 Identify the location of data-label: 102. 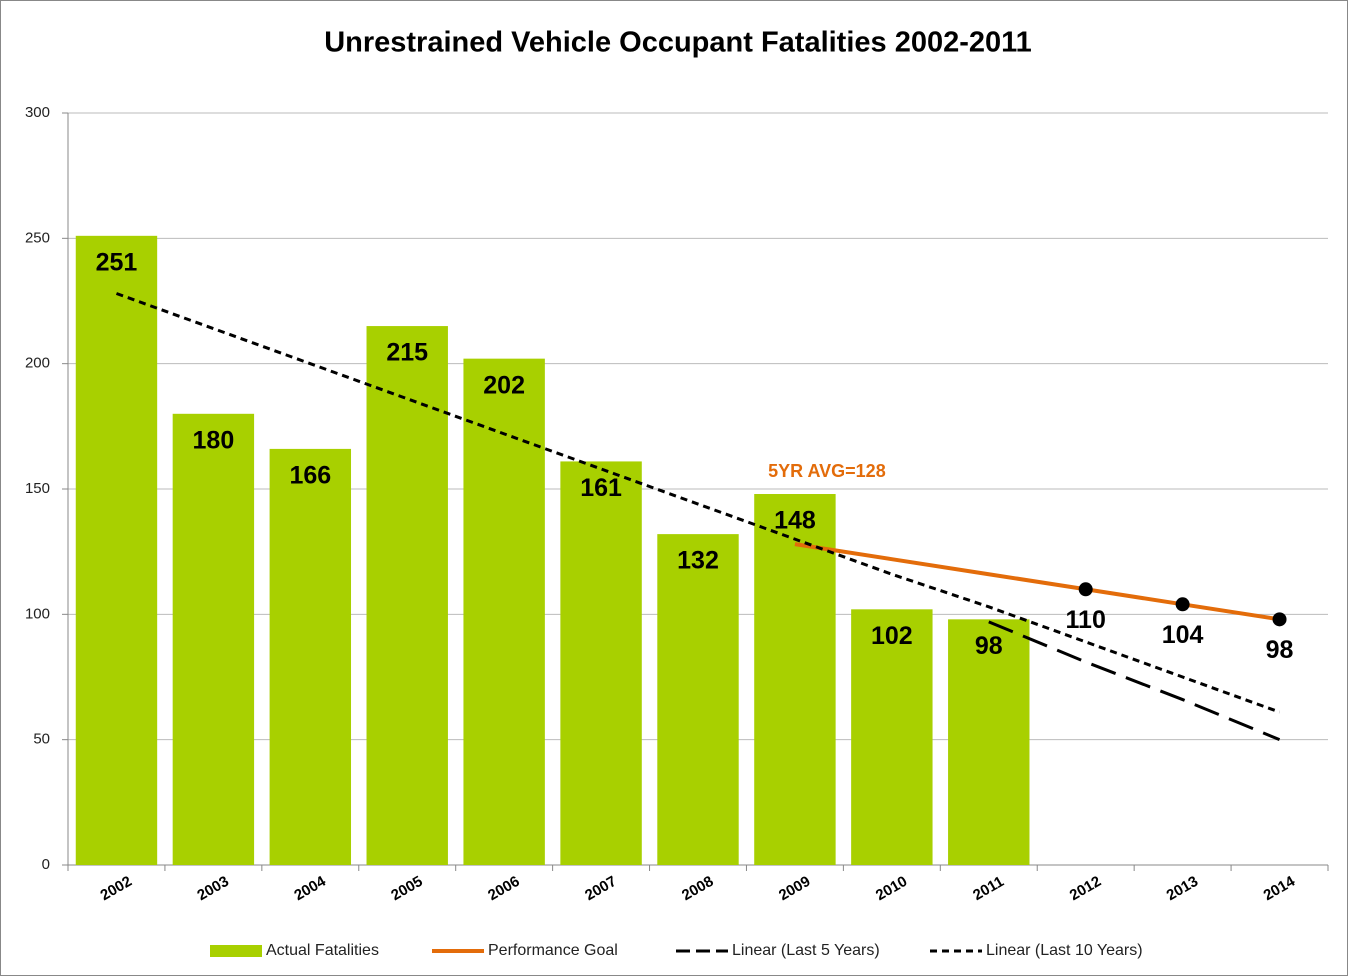
(892, 636).